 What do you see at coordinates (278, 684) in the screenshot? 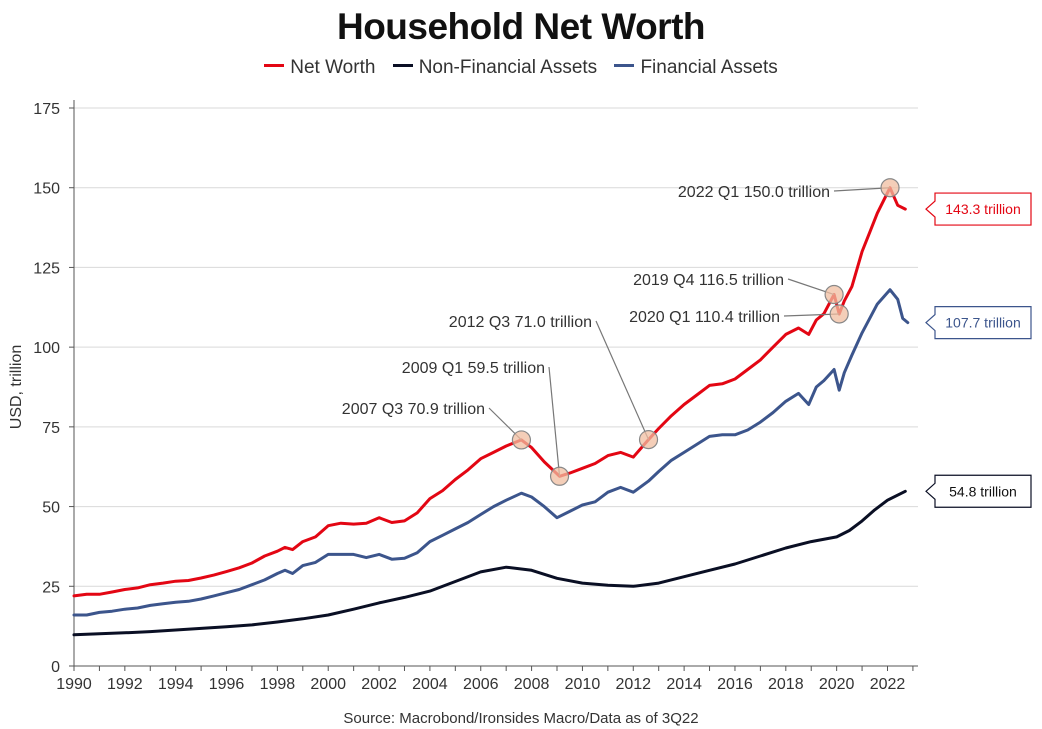
I see `x-tick-label-1998: 1998` at bounding box center [278, 684].